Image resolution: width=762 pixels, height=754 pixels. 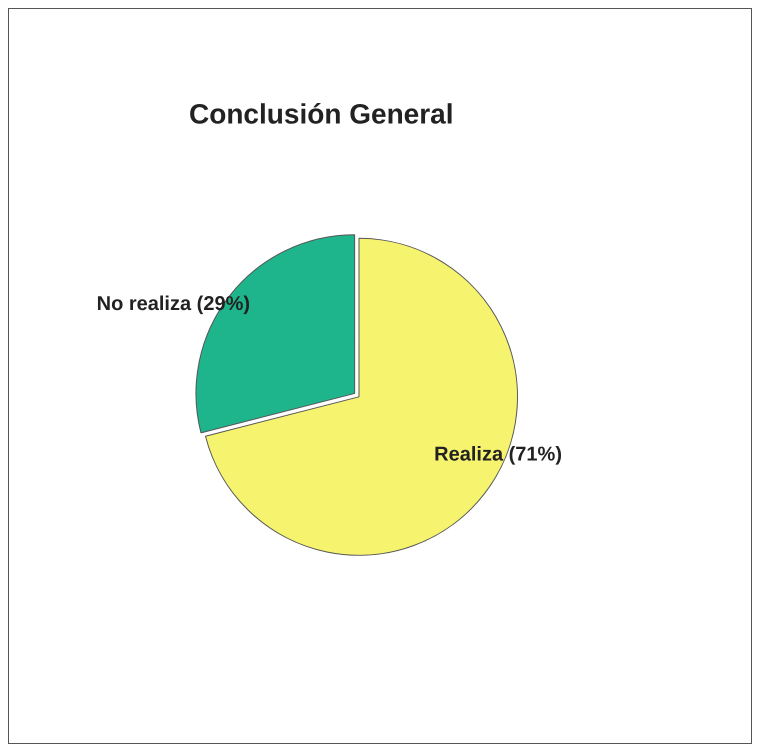 I want to click on chart-title: Conclusión General, so click(x=321, y=114).